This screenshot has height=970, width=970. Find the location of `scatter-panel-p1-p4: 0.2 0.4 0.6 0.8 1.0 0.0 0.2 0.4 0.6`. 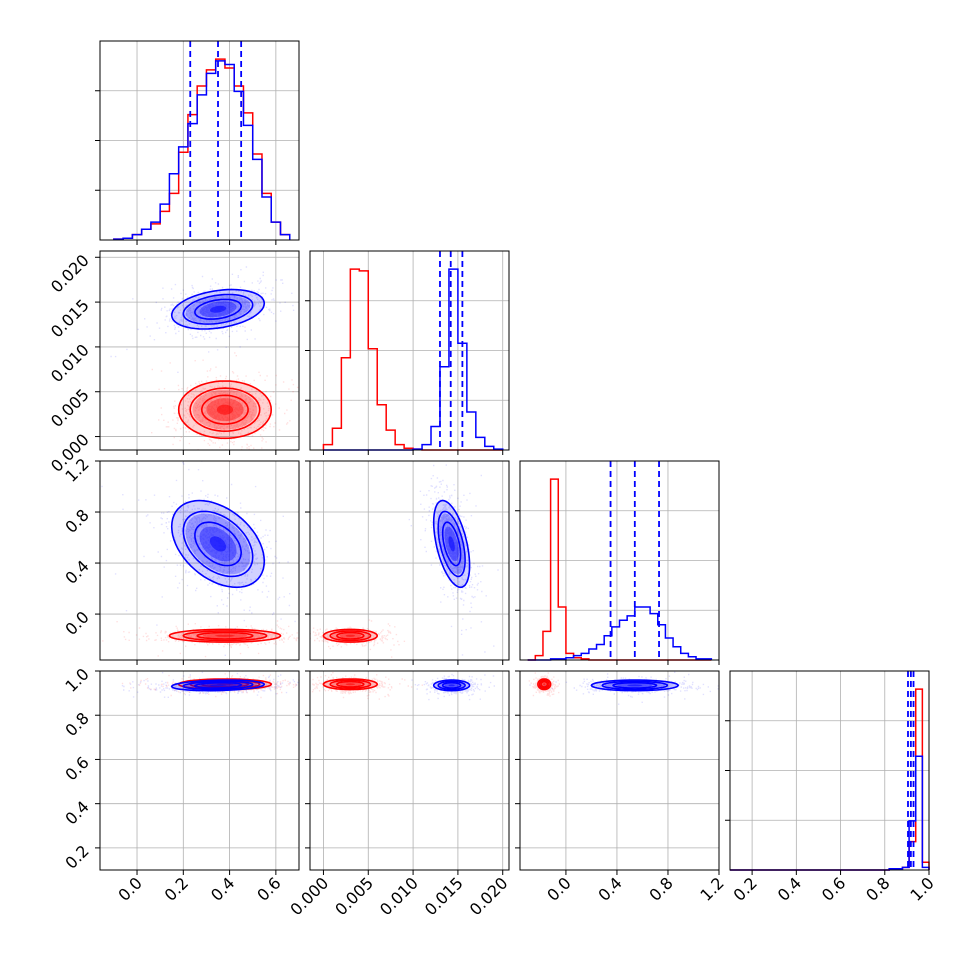

scatter-panel-p1-p4: 0.2 0.4 0.6 0.8 1.0 0.0 0.2 0.4 0.6 is located at coordinates (180, 784).